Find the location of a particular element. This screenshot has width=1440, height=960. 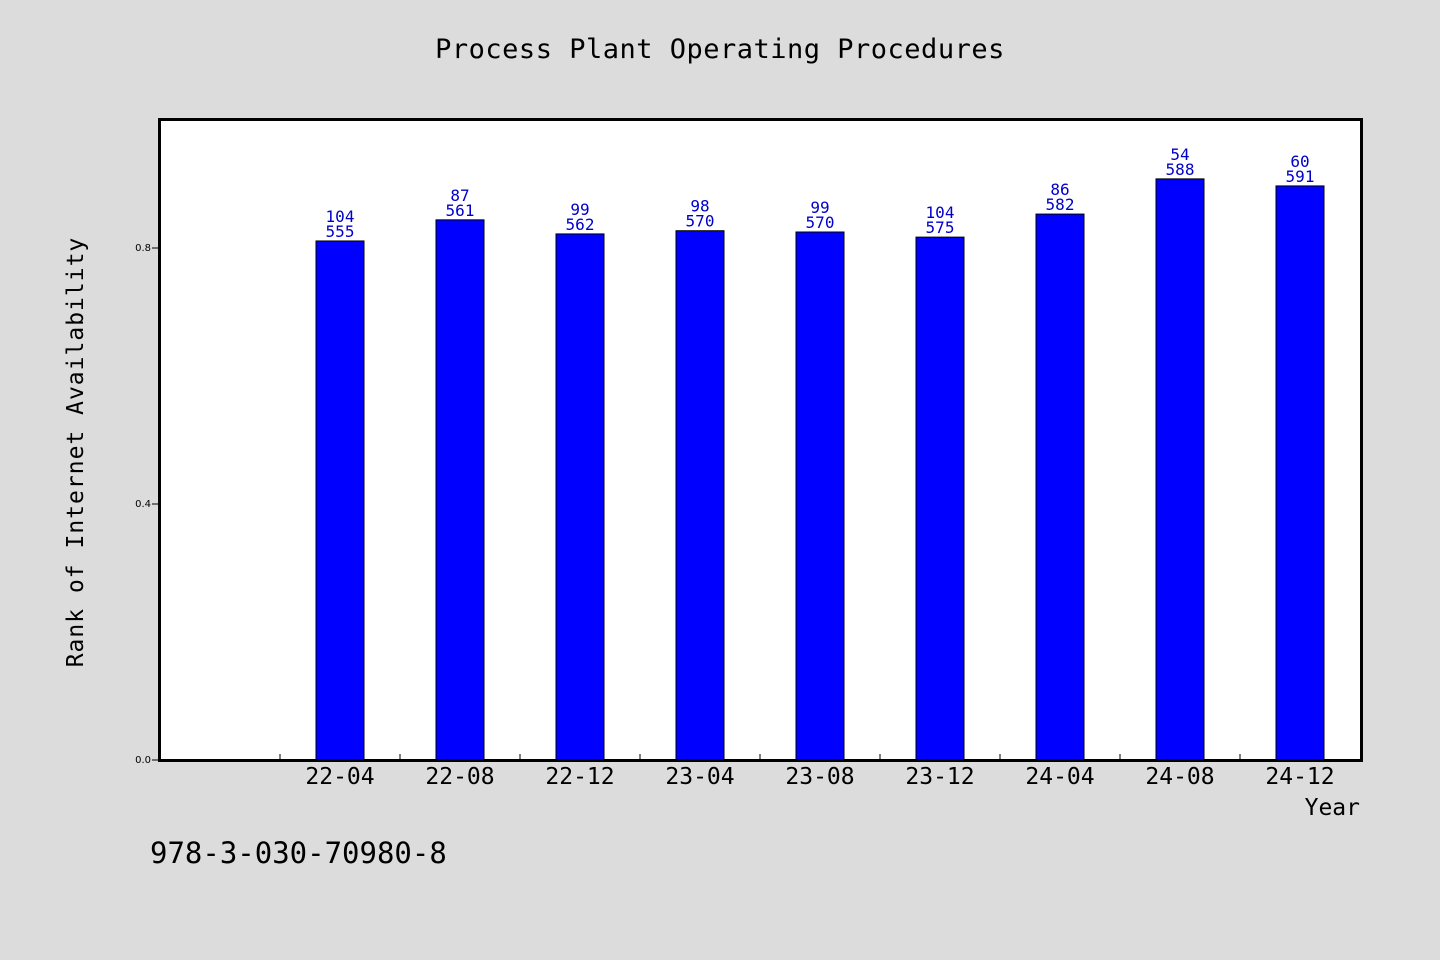

bar-label-bottom: 562 is located at coordinates (580, 224).